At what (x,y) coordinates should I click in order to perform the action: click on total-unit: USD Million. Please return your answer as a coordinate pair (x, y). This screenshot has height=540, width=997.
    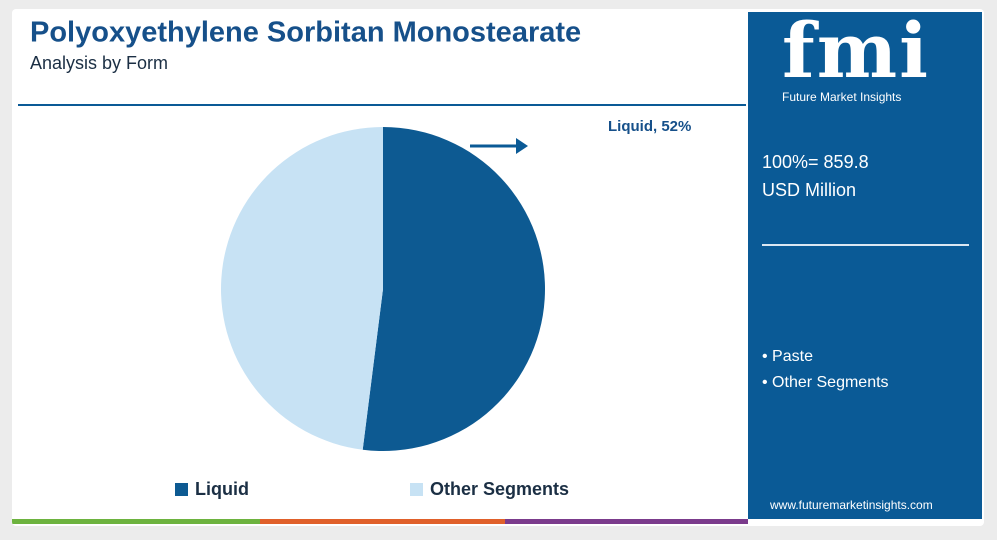
    Looking at the image, I should click on (809, 190).